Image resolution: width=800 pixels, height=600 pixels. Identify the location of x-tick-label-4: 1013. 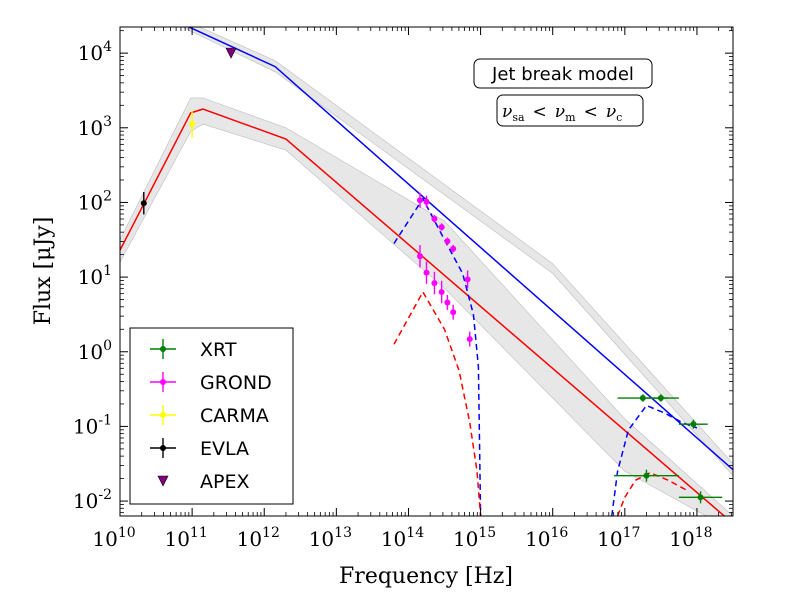
(330, 538).